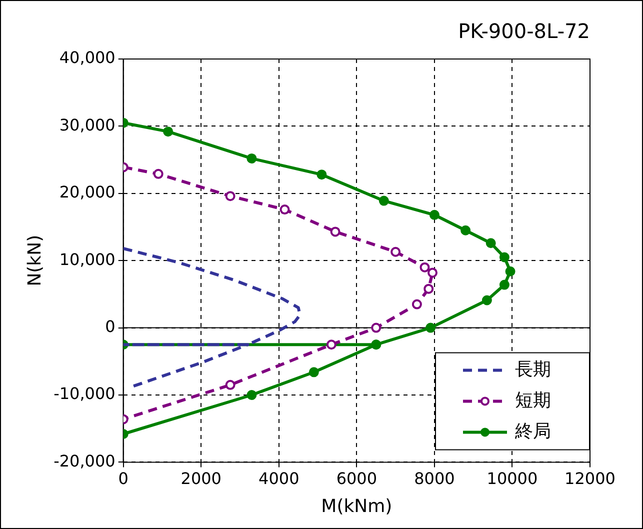 The height and width of the screenshot is (529, 643). What do you see at coordinates (512, 478) in the screenshot?
I see `x-tick-label: 10000` at bounding box center [512, 478].